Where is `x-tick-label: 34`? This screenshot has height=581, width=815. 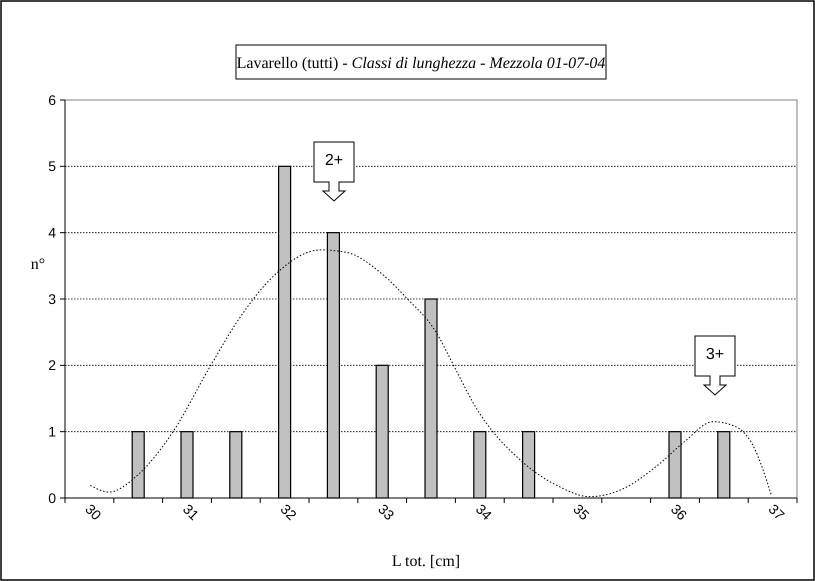
x-tick-label: 34 is located at coordinates (484, 512).